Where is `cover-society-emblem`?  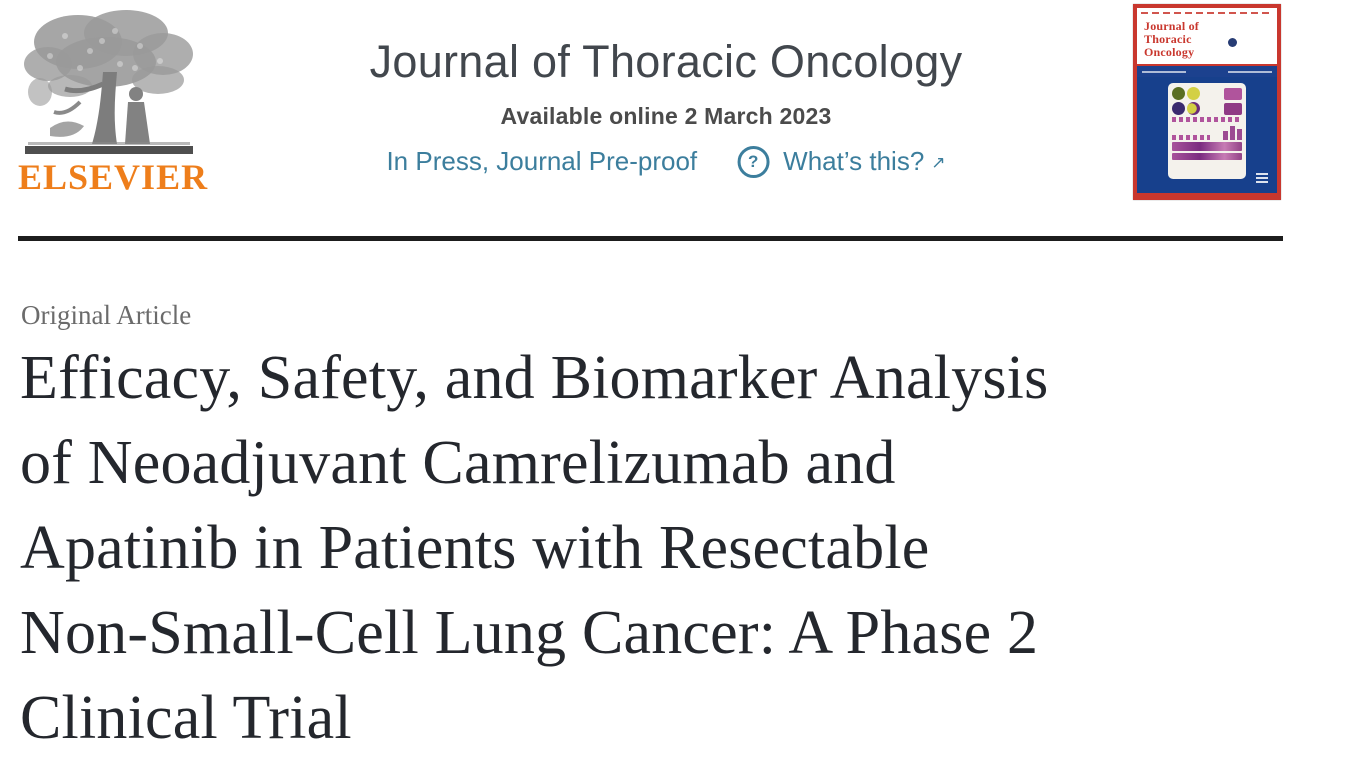 cover-society-emblem is located at coordinates (1249, 43).